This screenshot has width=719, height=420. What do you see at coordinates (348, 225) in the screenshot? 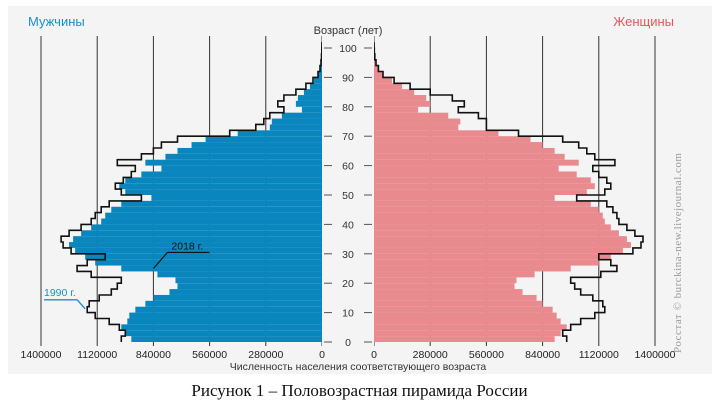
I see `age-tick-label-4: 40` at bounding box center [348, 225].